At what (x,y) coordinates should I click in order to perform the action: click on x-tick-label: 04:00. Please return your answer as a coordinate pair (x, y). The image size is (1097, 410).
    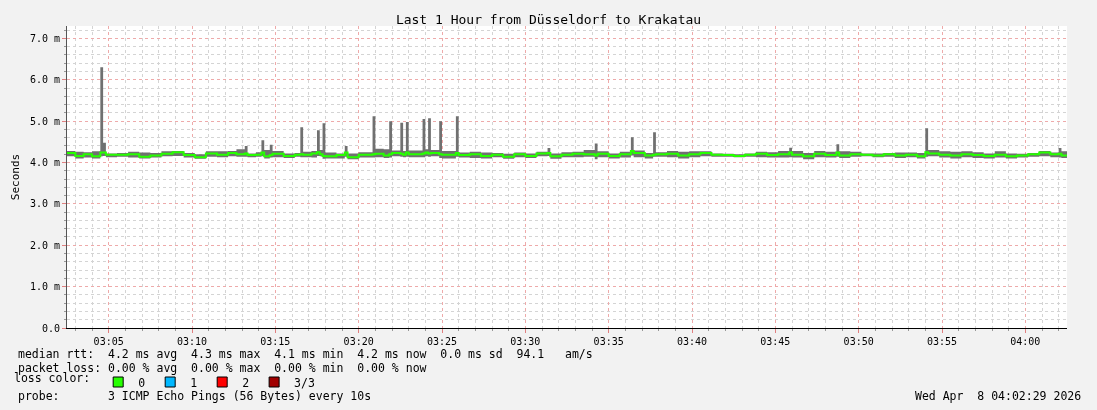
    Looking at the image, I should click on (1025, 341).